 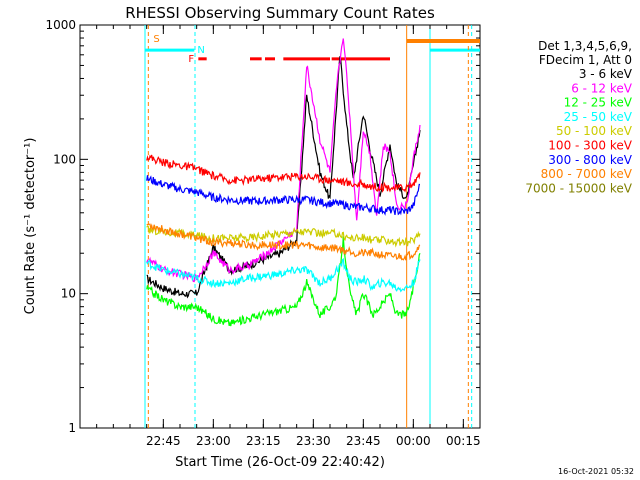 I want to click on legend-header-line2: FDecim 1, Att 0, so click(x=585, y=60).